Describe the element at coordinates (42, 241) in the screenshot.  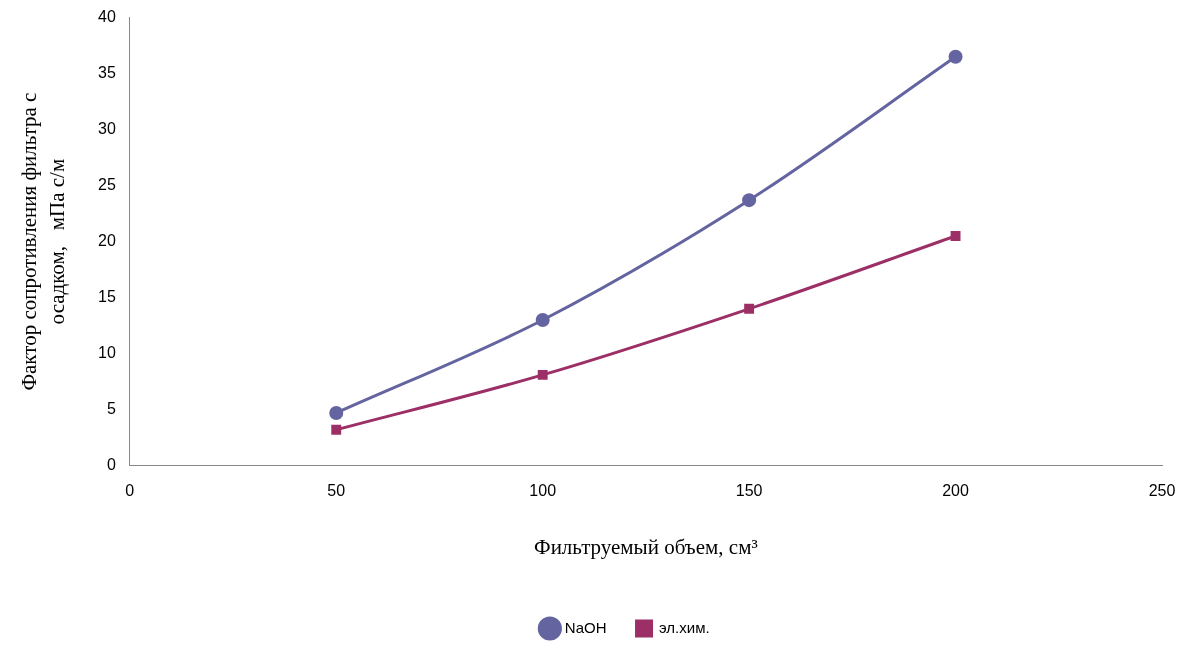
I see `y-axis-title: Фактор сопротивления фильтра с осадком, мПа с/м` at that location.